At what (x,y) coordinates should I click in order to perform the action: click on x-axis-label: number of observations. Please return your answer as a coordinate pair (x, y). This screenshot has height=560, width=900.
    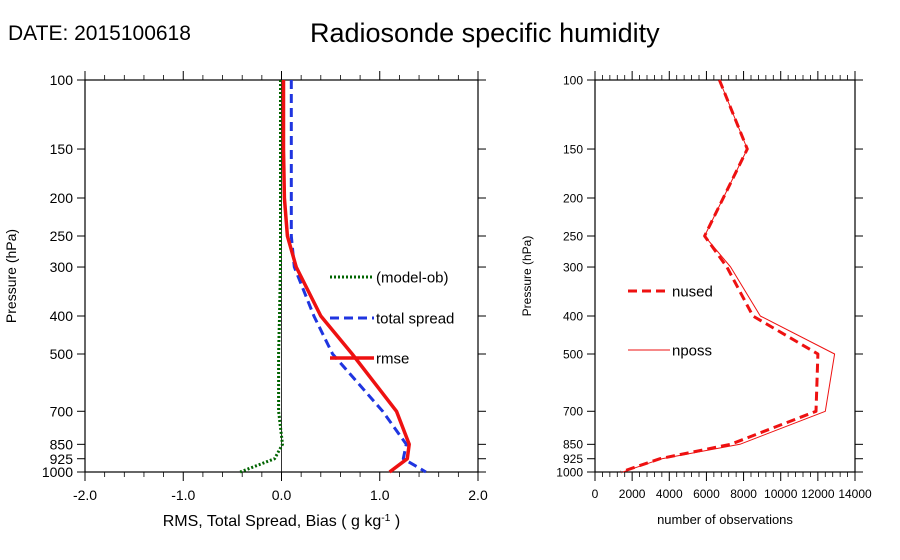
    Looking at the image, I should click on (725, 519).